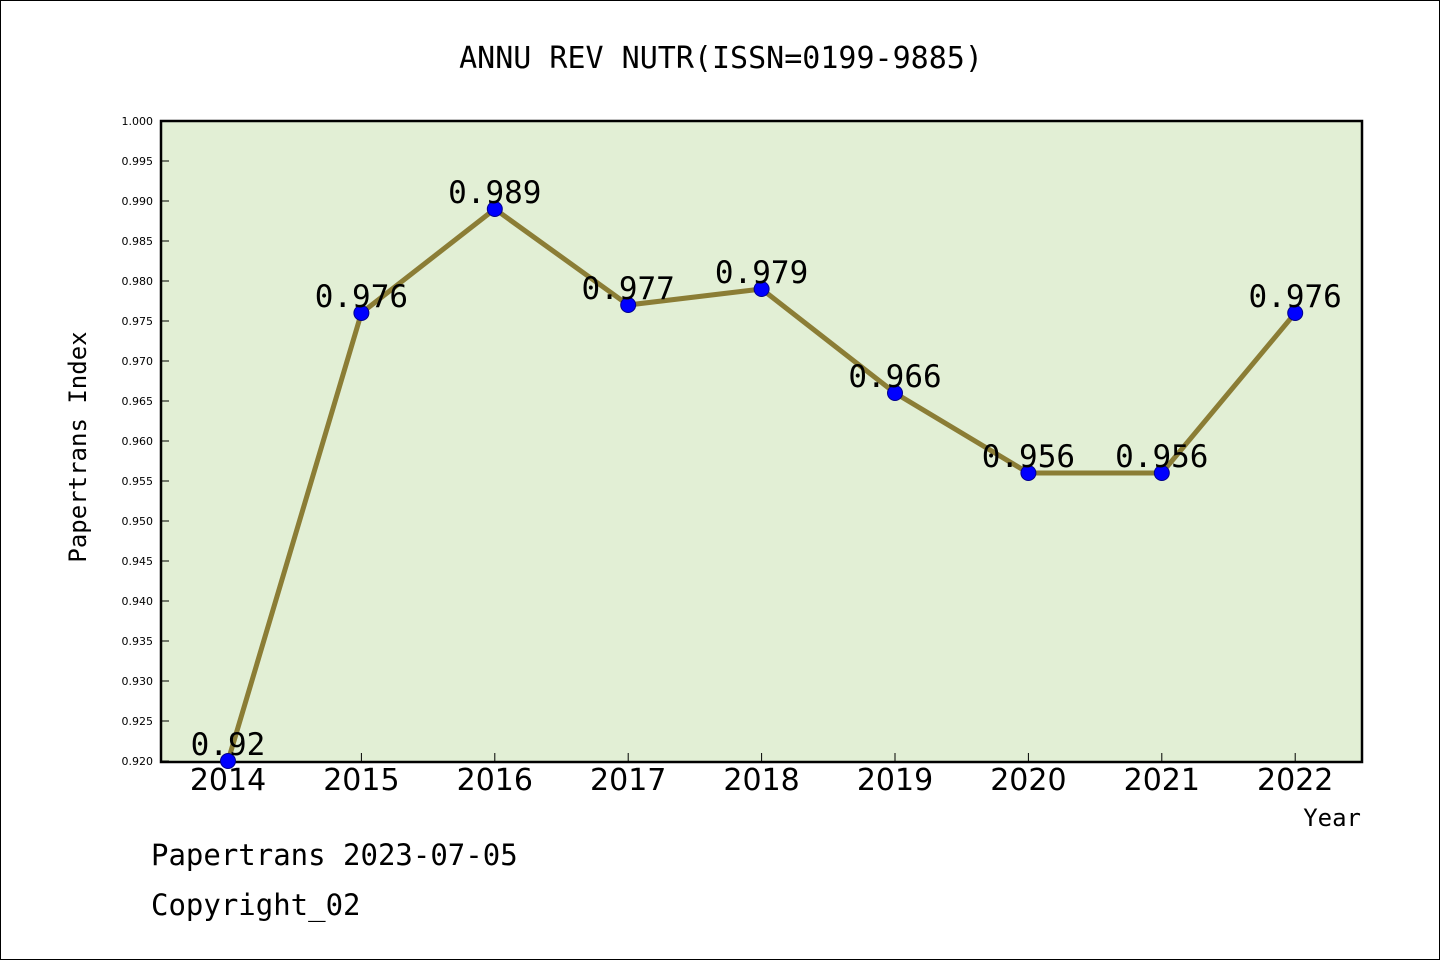 The width and height of the screenshot is (1440, 961). What do you see at coordinates (138, 481) in the screenshot?
I see `y-tick-label: 0.955` at bounding box center [138, 481].